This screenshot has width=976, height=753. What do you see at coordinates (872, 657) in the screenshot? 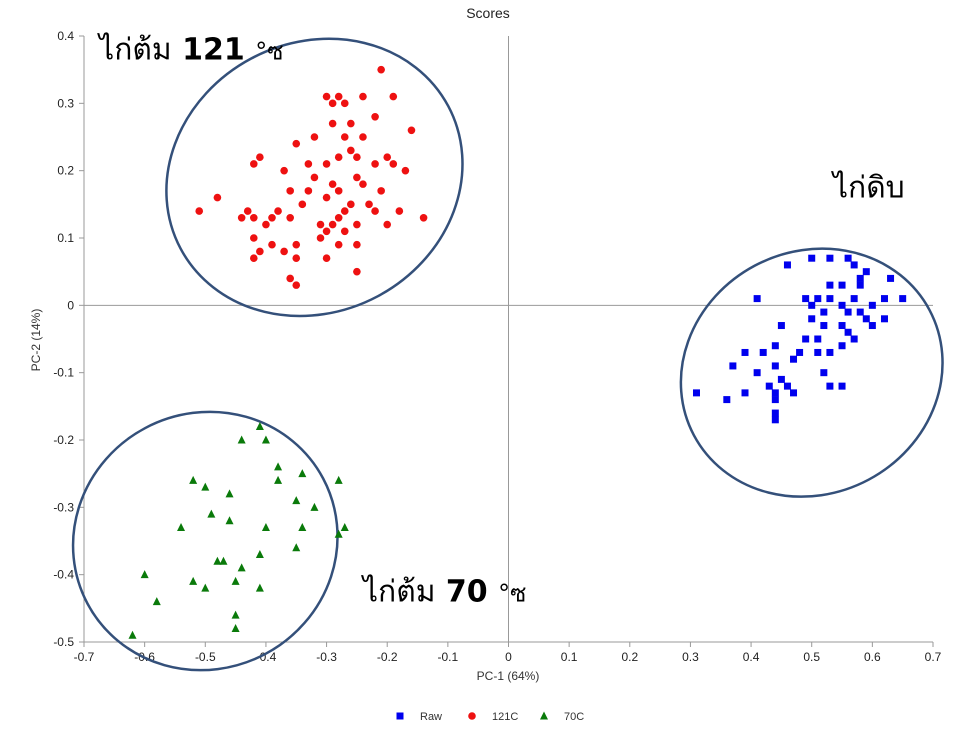
I see `x-tick-label: 0.6` at bounding box center [872, 657].